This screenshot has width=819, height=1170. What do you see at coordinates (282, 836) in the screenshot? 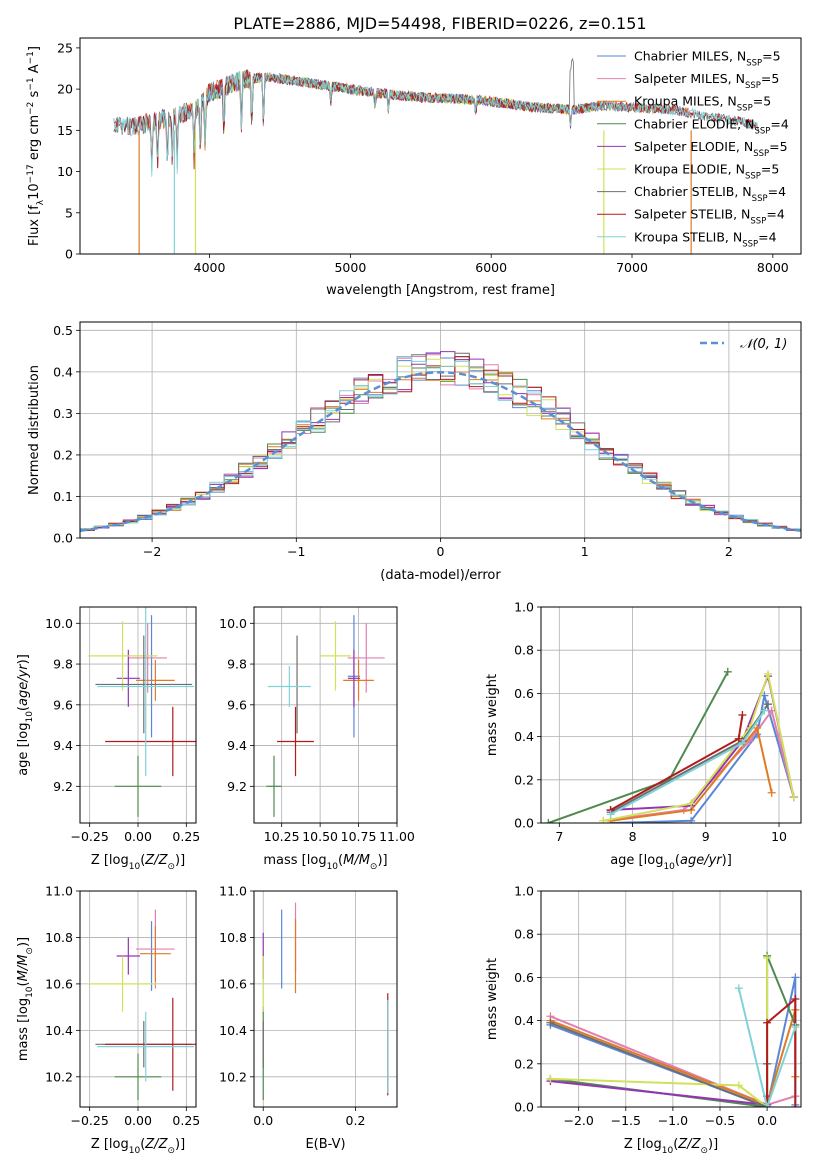
I see `age_vs_mass-xtick-label: 10.25` at bounding box center [282, 836].